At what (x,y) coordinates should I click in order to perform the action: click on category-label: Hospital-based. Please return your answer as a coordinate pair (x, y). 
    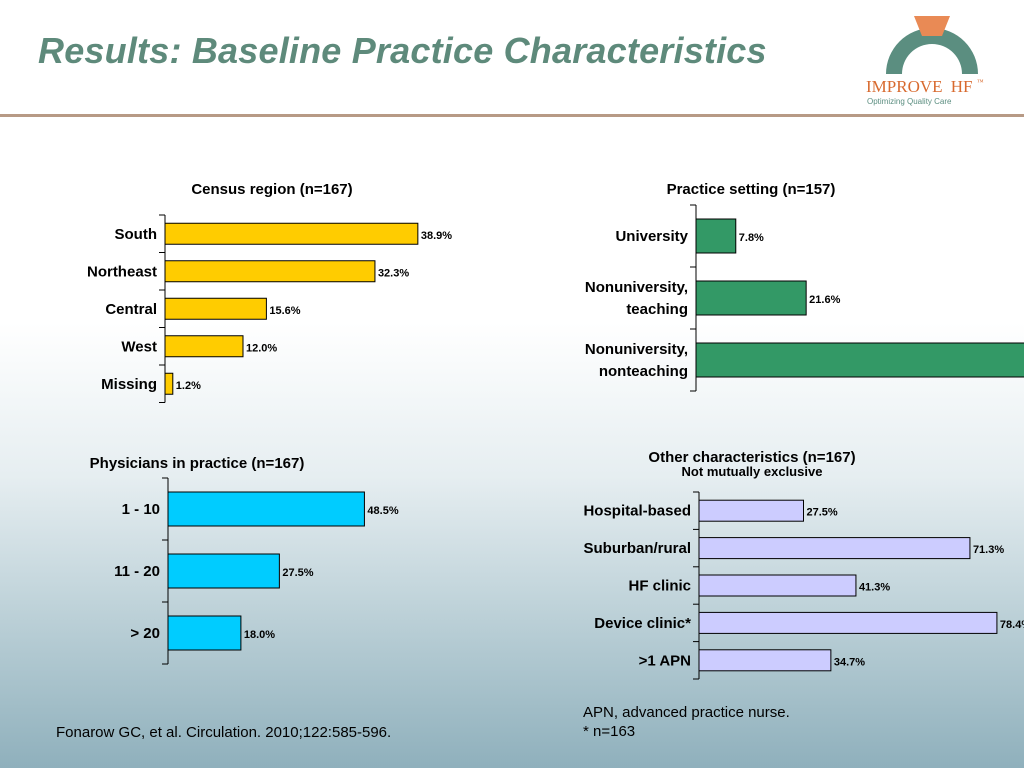
    Looking at the image, I should click on (637, 511).